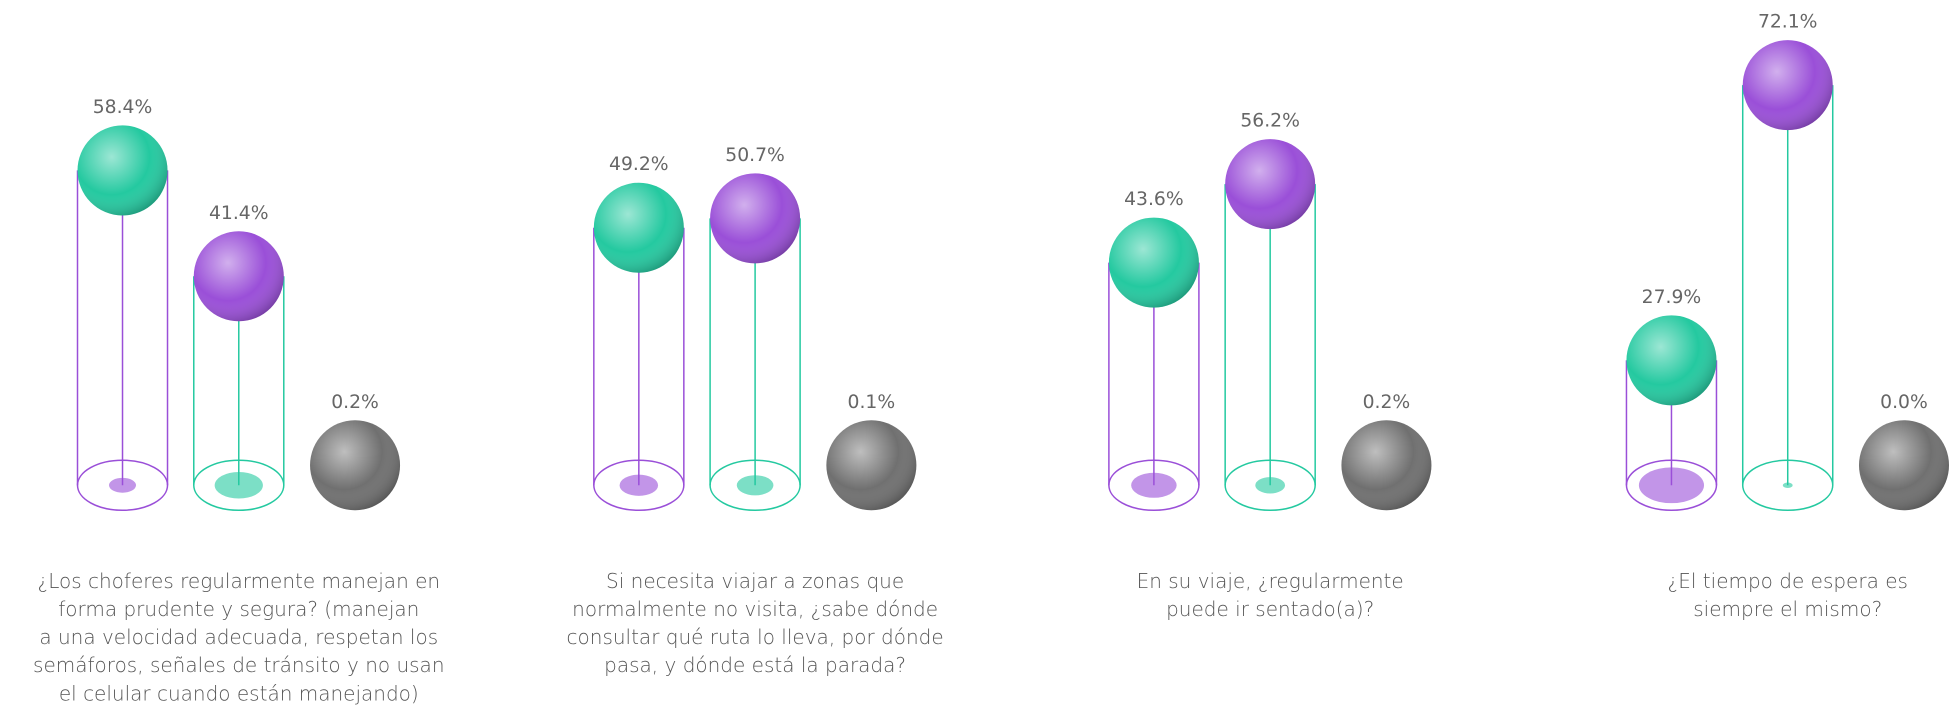 Image resolution: width=1954 pixels, height=713 pixels. Describe the element at coordinates (639, 164) in the screenshot. I see `value-label: 49.2%` at that location.